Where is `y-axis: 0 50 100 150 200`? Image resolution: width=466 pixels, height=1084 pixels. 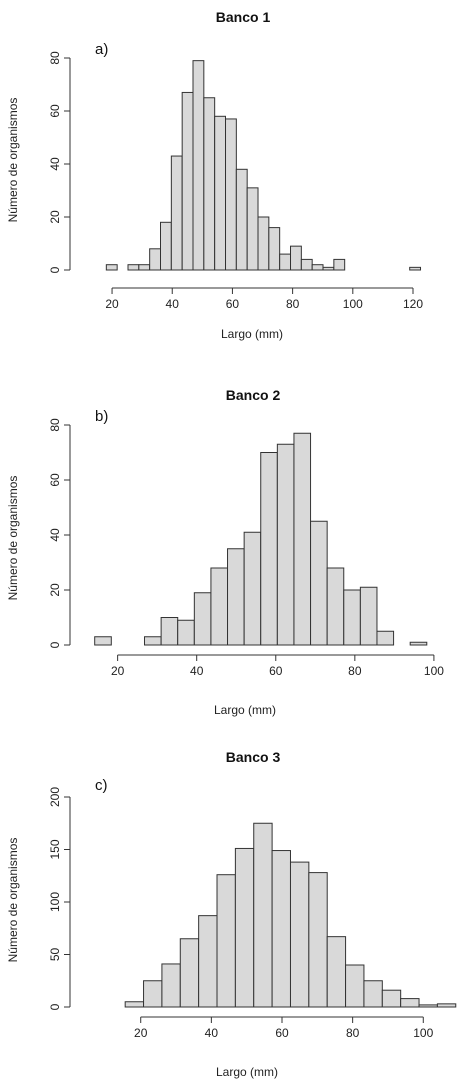 y-axis: 0 50 100 150 200 is located at coordinates (59, 898).